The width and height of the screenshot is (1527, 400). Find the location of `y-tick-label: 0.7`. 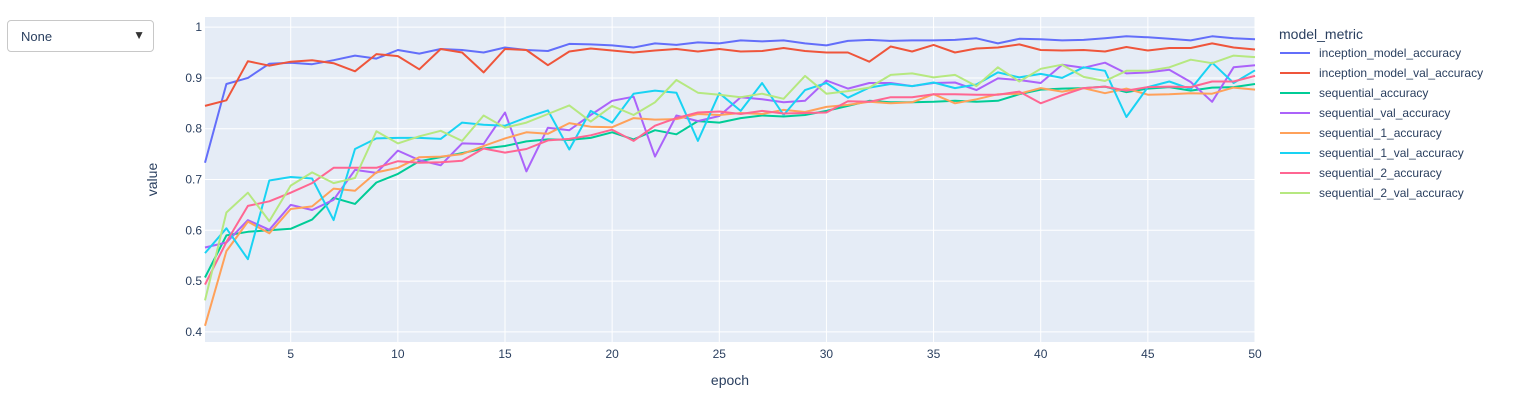

y-tick-label: 0.7 is located at coordinates (193, 180).